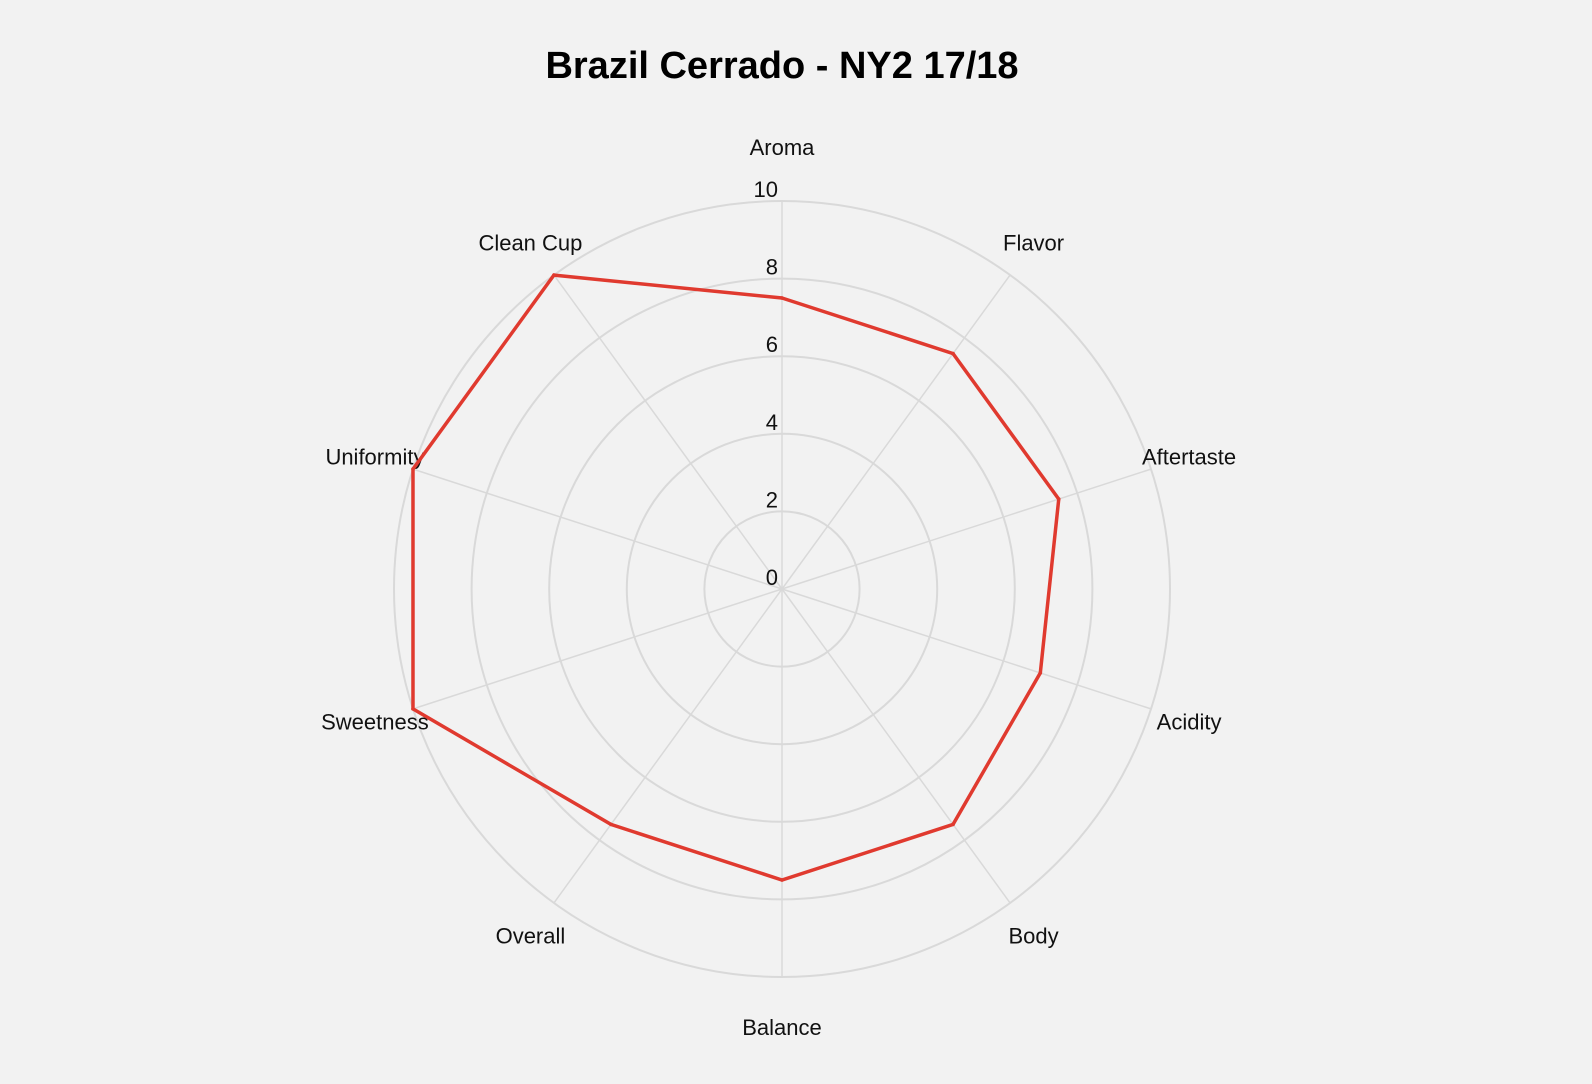  I want to click on radial-tick-label: 4, so click(772, 422).